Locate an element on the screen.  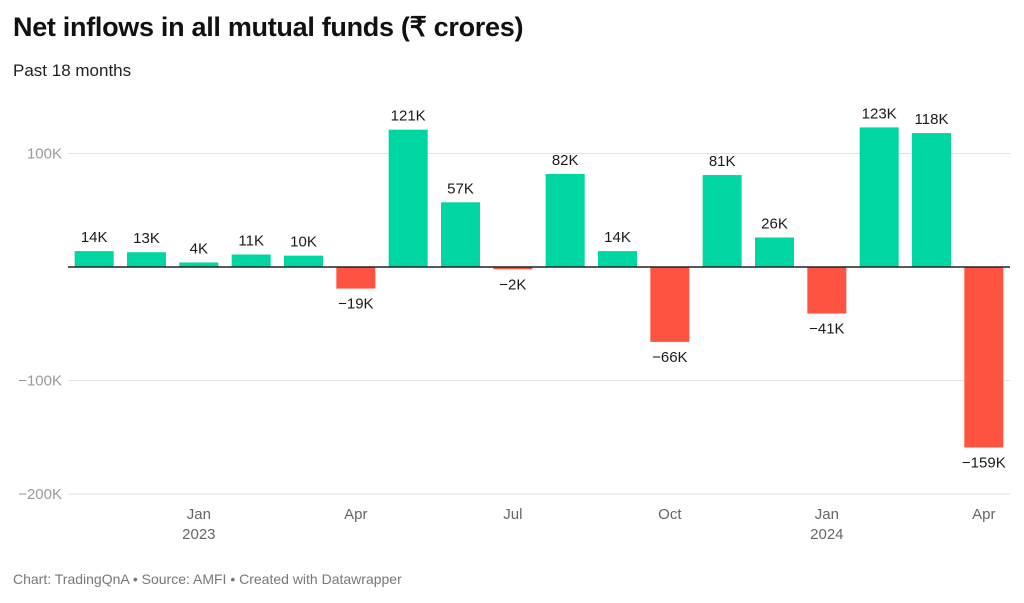
data-label: −159K is located at coordinates (984, 462).